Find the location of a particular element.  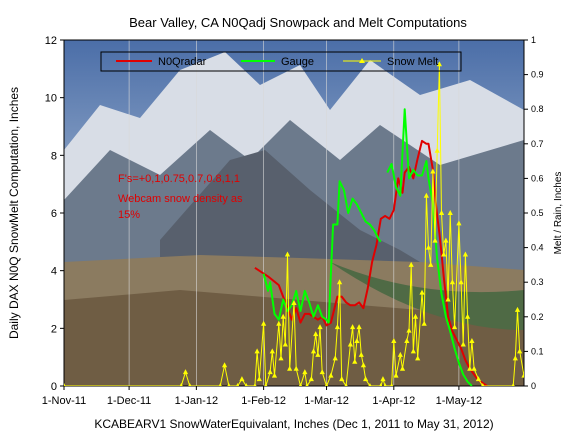

y2-tick-label: 0.7 is located at coordinates (537, 144).